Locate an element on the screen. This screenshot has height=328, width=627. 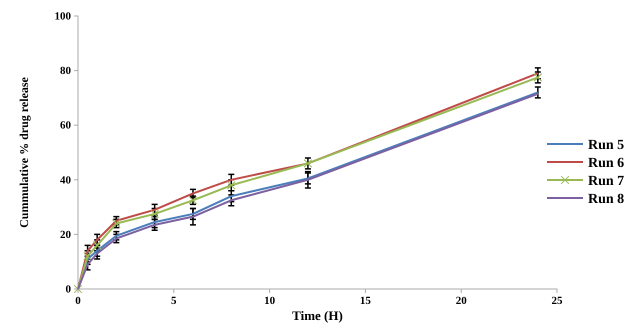
y-axis-title: Cummulative % drug release is located at coordinates (24, 152).